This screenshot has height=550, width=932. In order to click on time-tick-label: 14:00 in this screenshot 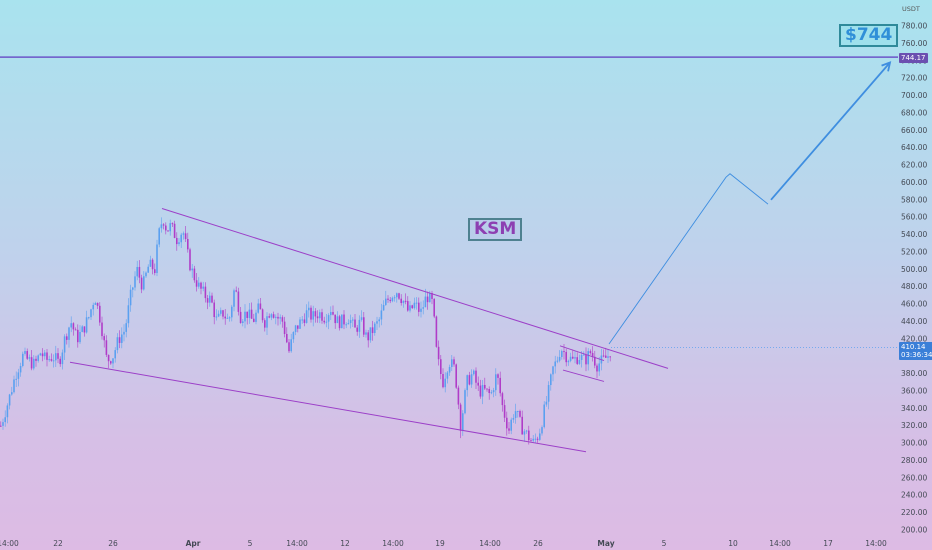, I will do `click(876, 543)`.